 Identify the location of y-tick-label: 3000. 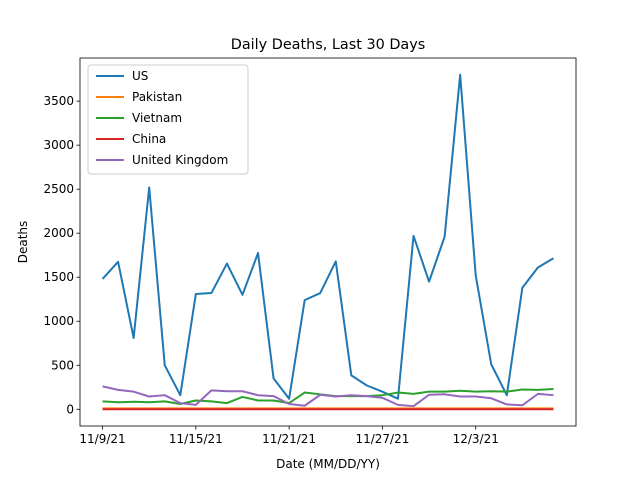
(58, 145).